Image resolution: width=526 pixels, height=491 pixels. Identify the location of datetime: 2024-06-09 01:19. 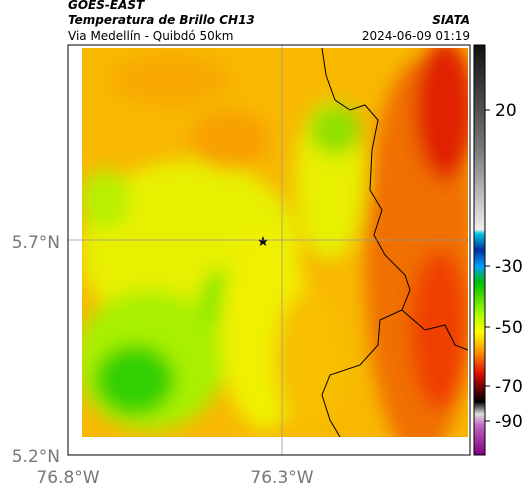
(416, 36).